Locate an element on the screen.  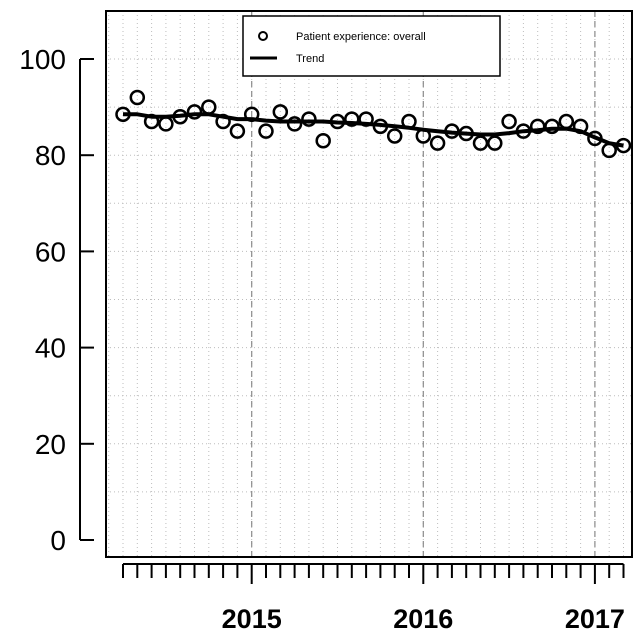
legend-box is located at coordinates (371, 46).